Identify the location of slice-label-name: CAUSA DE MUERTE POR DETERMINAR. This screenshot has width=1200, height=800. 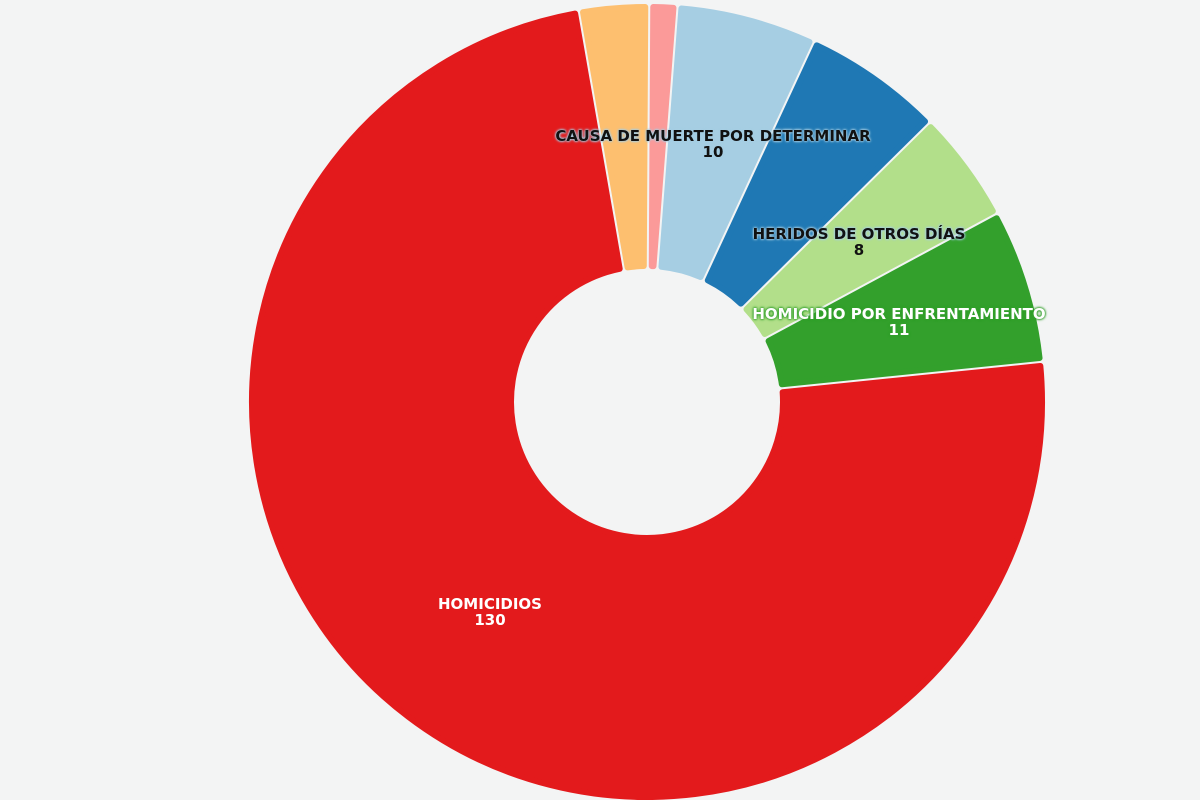
(713, 136).